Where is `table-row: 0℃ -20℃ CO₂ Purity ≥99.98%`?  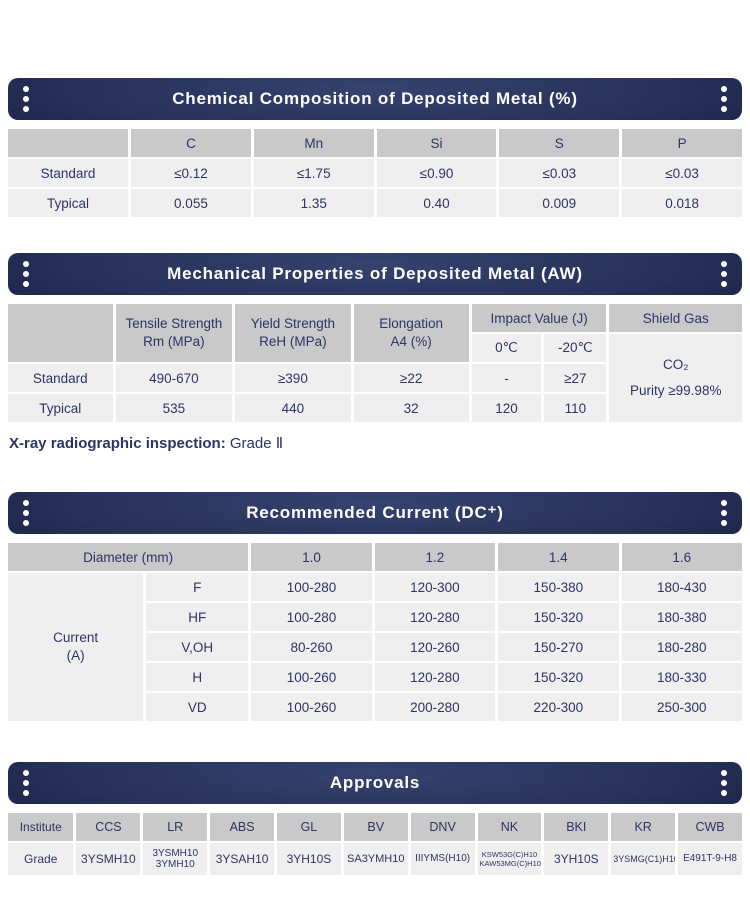 table-row: 0℃ -20℃ CO₂ Purity ≥99.98% is located at coordinates (375, 378).